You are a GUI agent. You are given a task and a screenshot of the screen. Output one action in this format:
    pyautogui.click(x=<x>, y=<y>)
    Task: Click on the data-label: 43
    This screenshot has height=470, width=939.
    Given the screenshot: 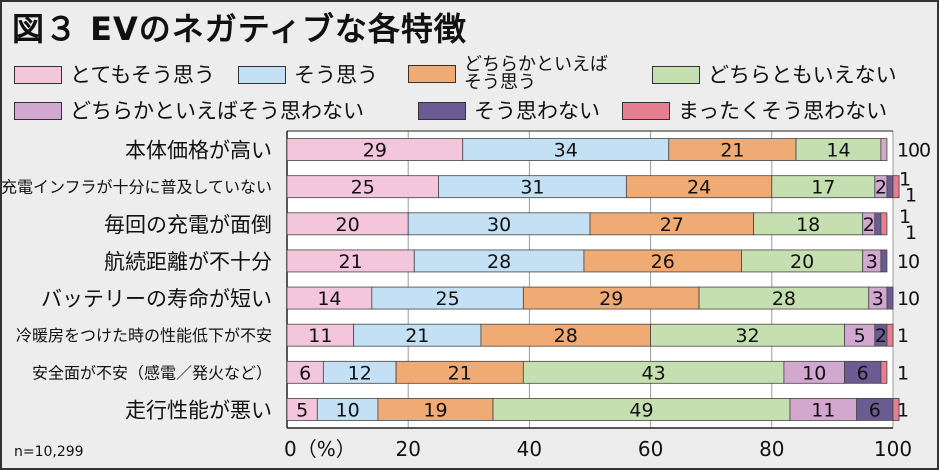 What is the action you would take?
    pyautogui.click(x=654, y=373)
    